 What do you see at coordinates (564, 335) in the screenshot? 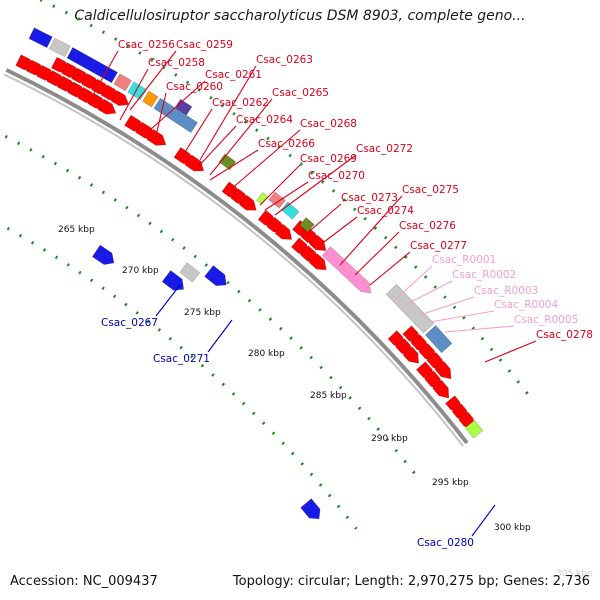
I see `gene-label-csac_0278: Csac_0278` at bounding box center [564, 335].